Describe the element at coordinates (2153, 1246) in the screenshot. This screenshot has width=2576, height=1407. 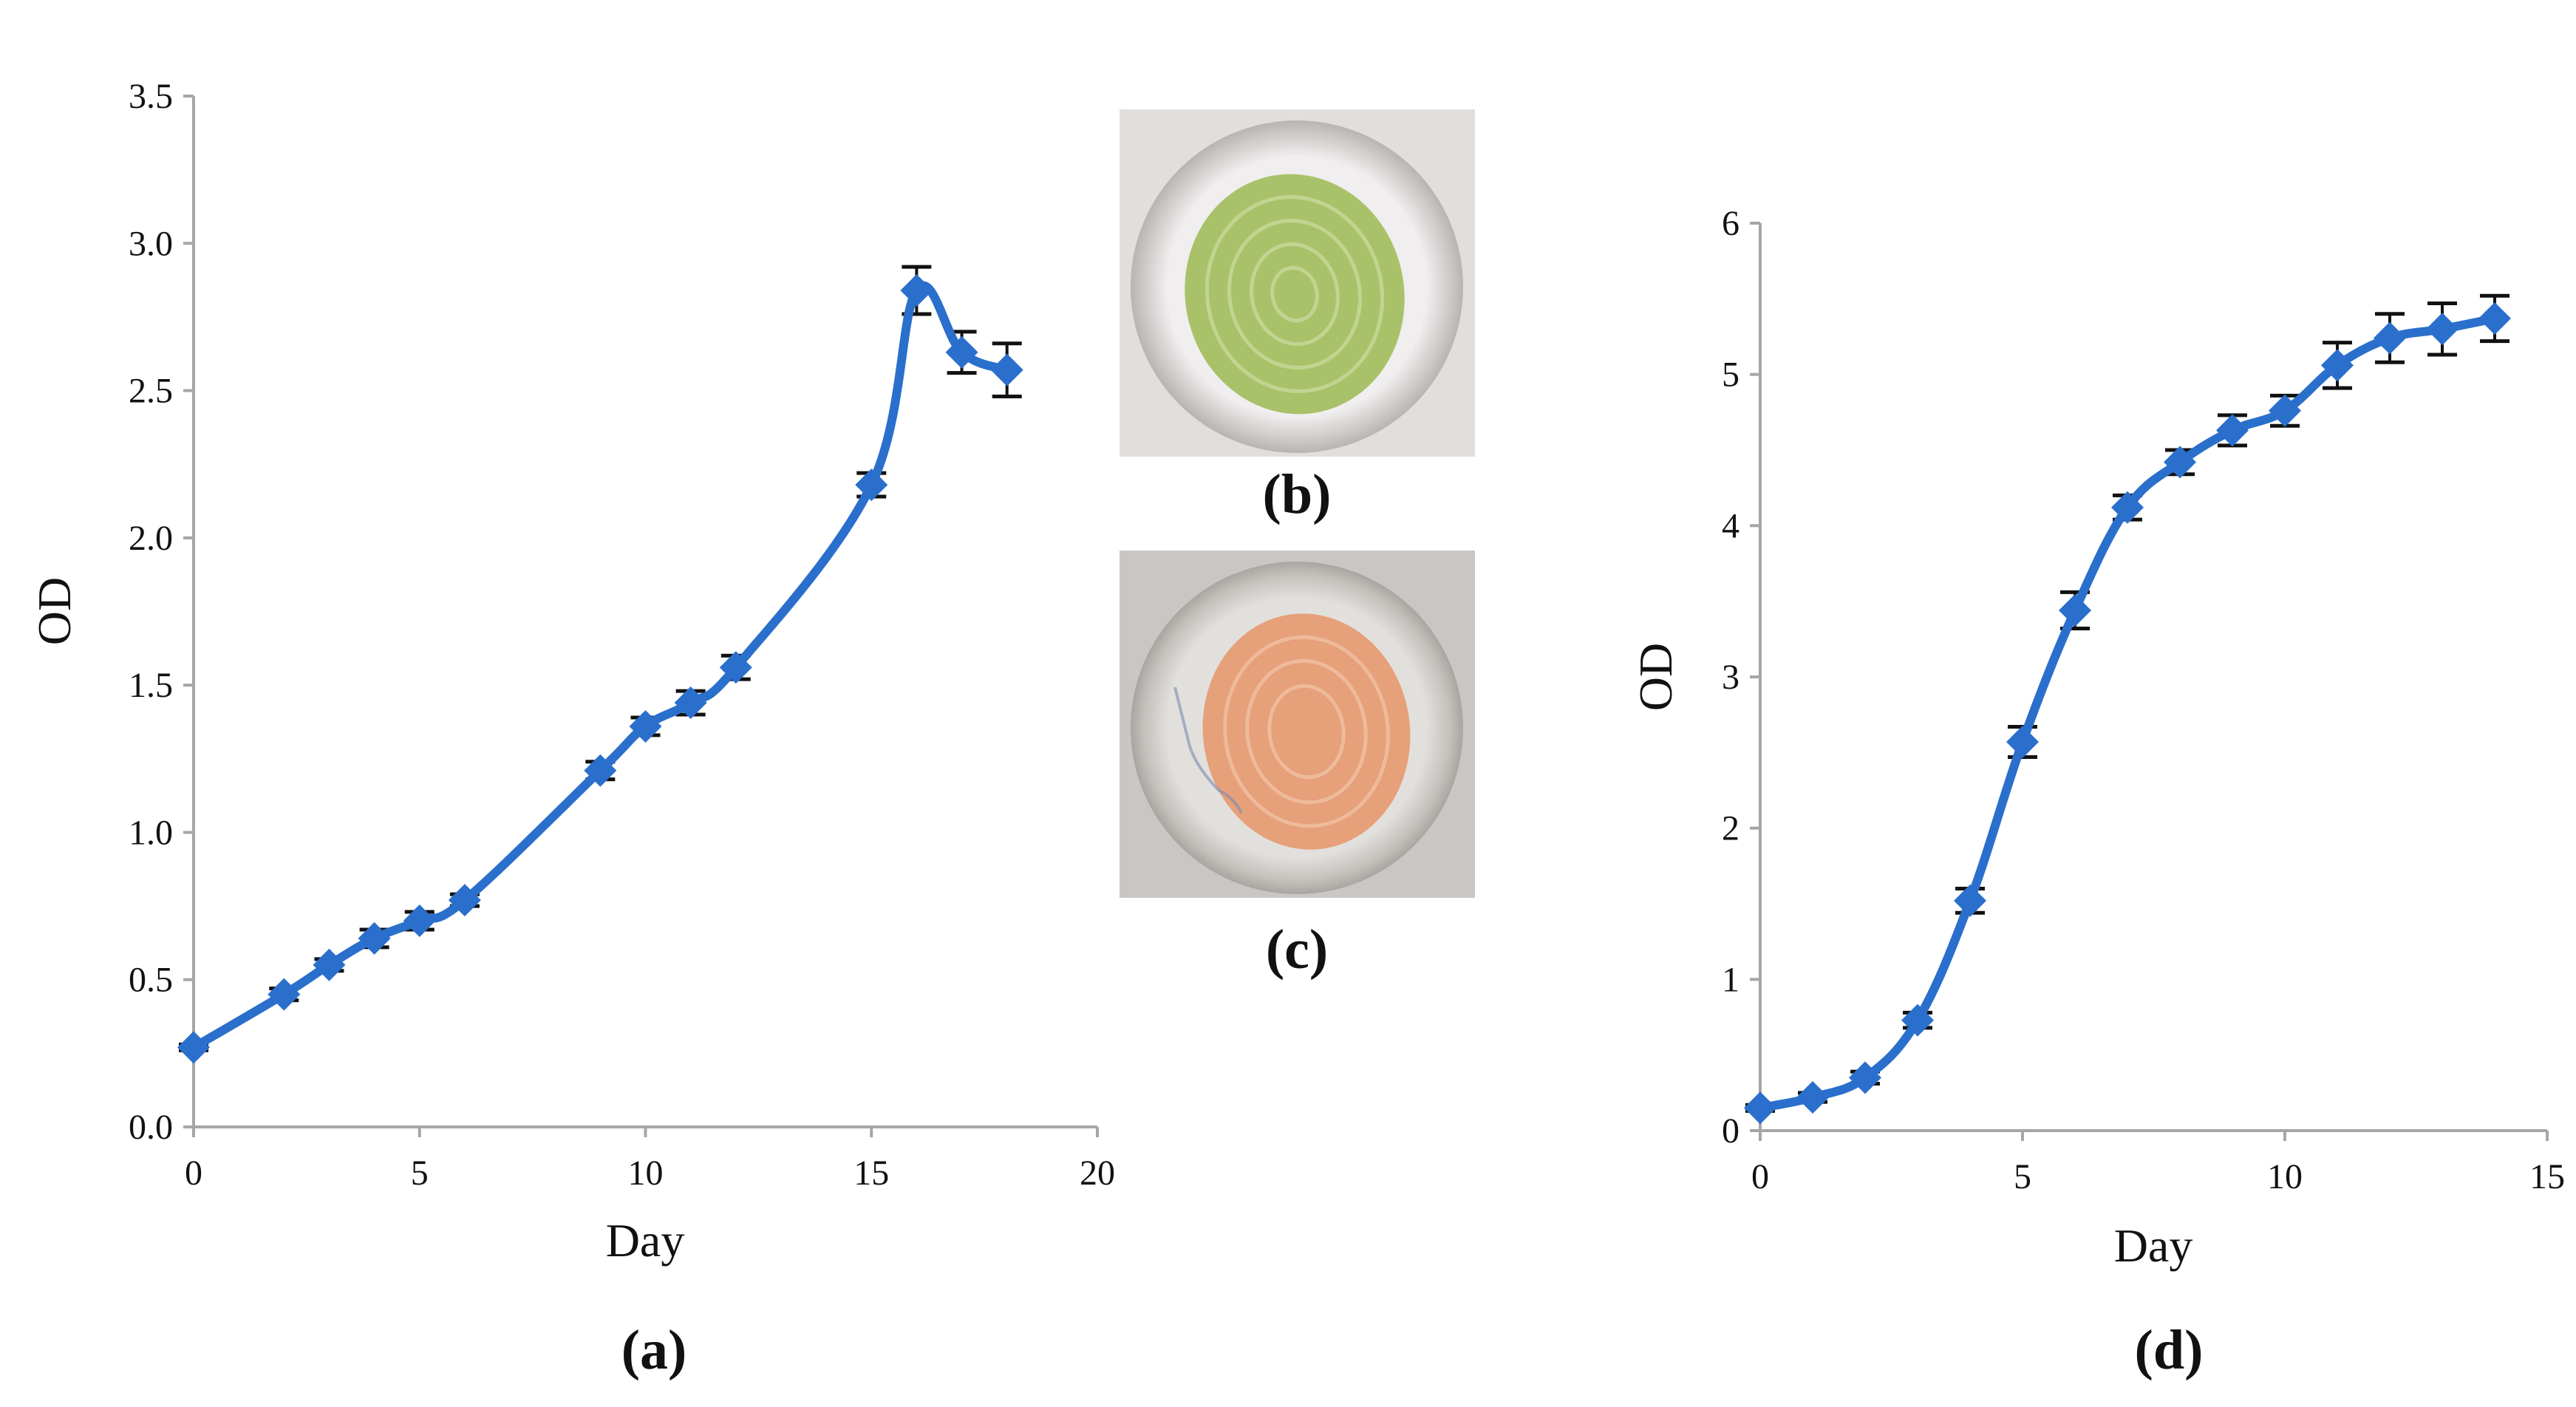
I see `chart-d-x-axis-title: Day` at that location.